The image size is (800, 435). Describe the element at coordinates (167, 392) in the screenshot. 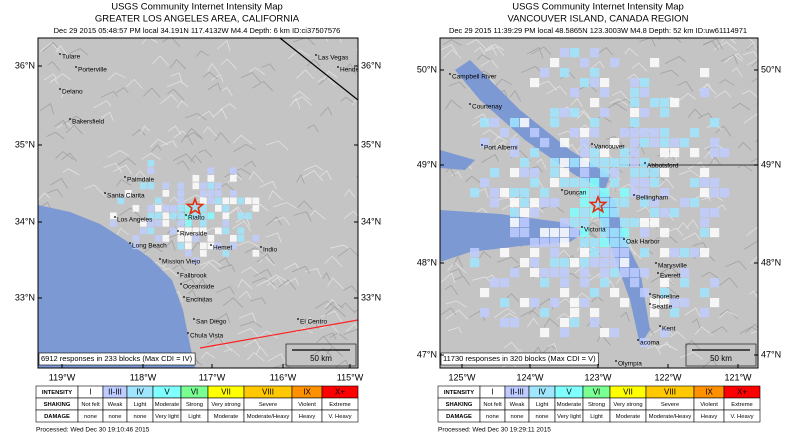

I see `legend-text: V` at that location.